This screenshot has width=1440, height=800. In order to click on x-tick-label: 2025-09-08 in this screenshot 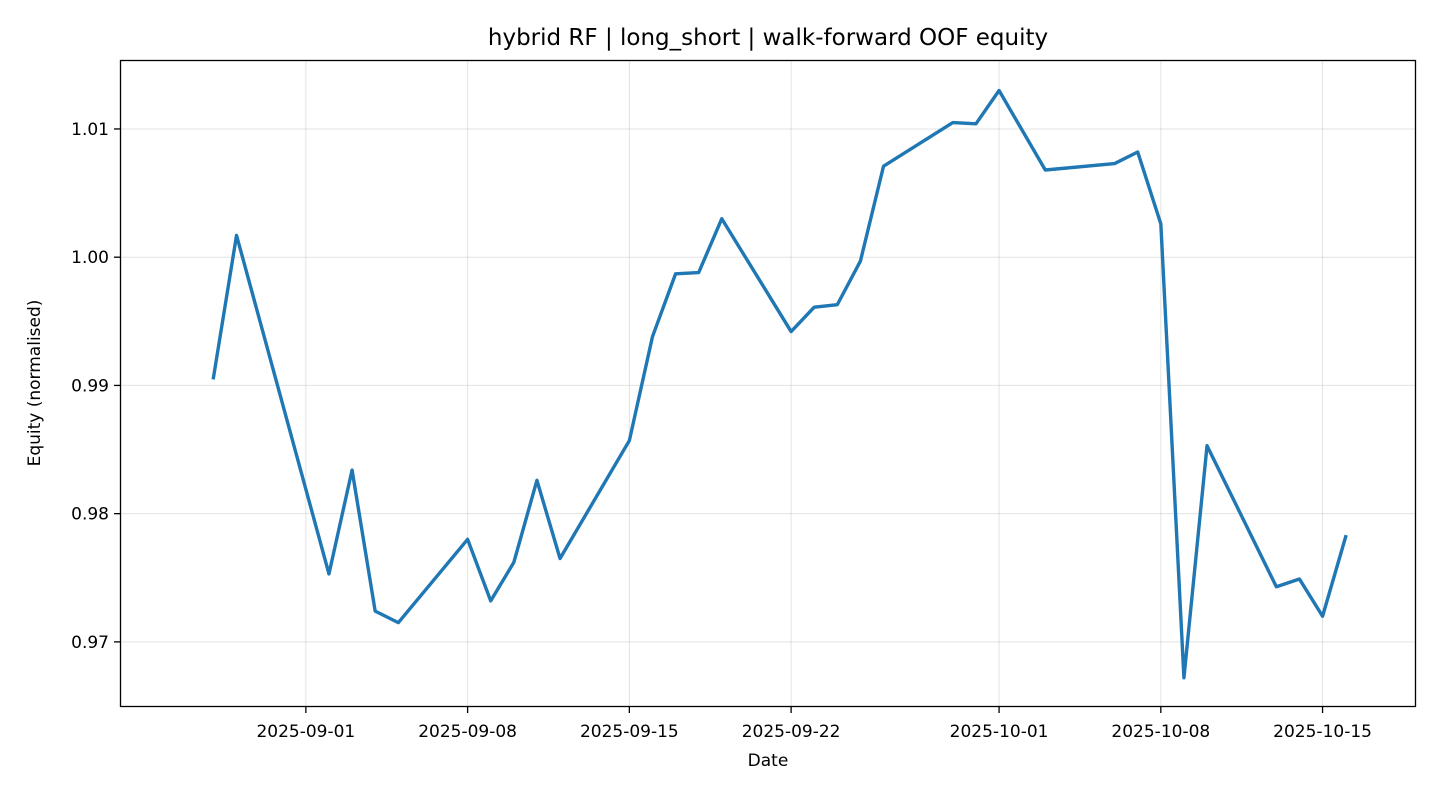, I will do `click(467, 732)`.